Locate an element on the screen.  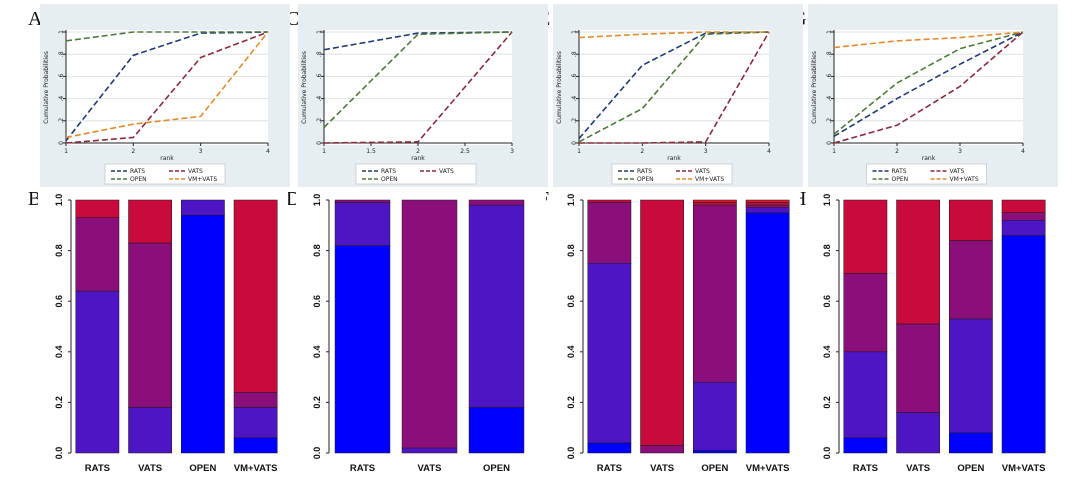
x-tick-label: 2.5 is located at coordinates (465, 151).